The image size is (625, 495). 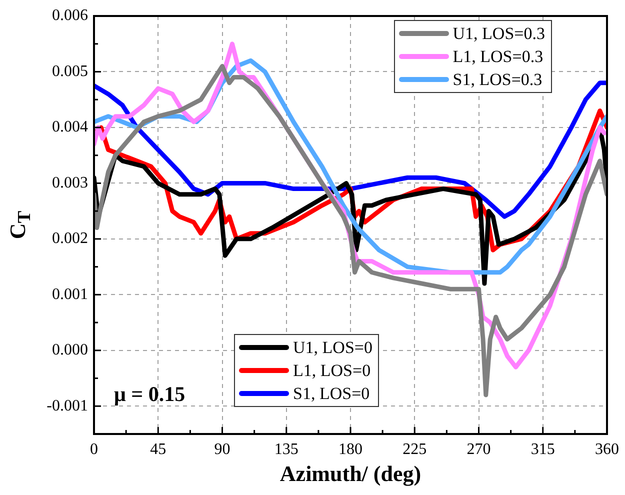 I want to click on x-tick-label: 0, so click(x=94, y=449).